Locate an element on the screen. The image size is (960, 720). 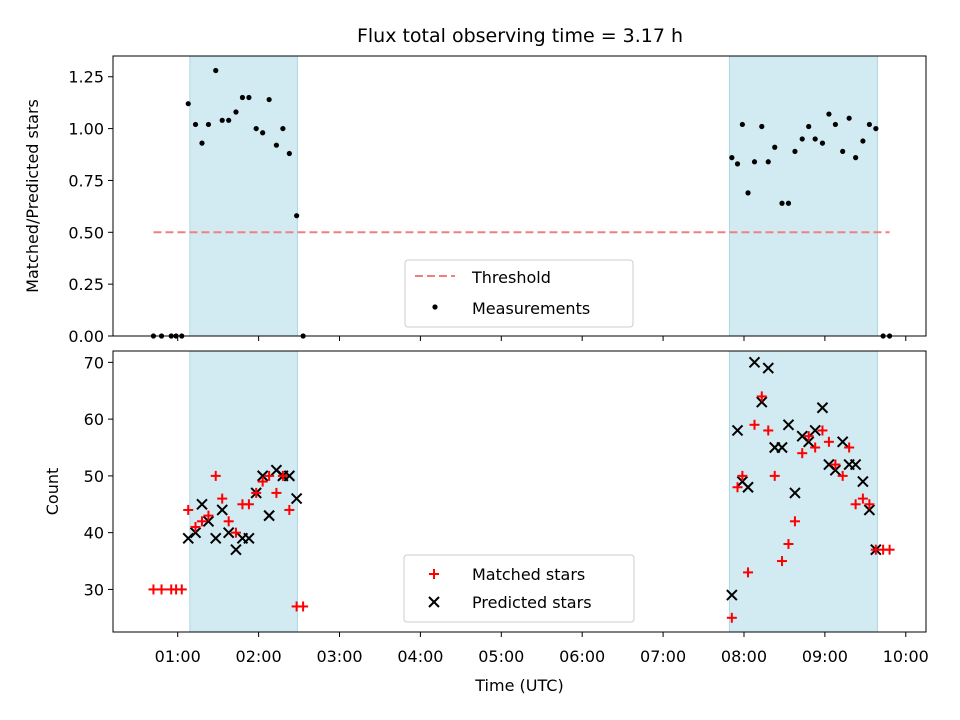
top-y-tick-label: 0.50 is located at coordinates (86, 232).